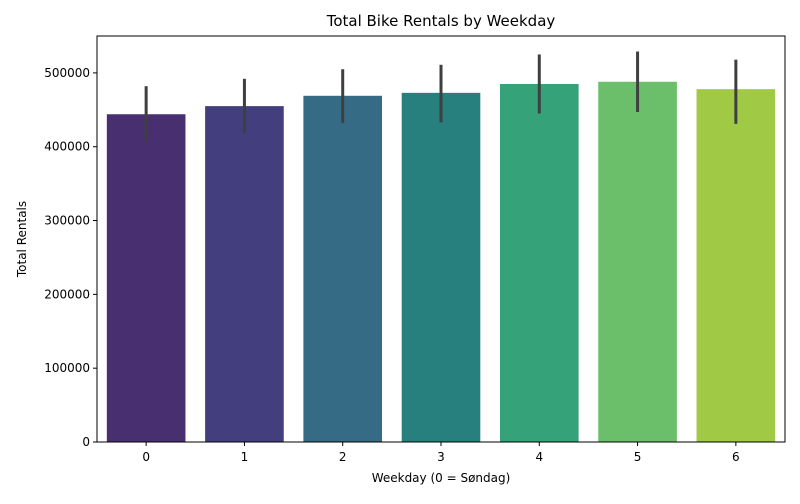  What do you see at coordinates (146, 457) in the screenshot?
I see `x-tick-label: 0` at bounding box center [146, 457].